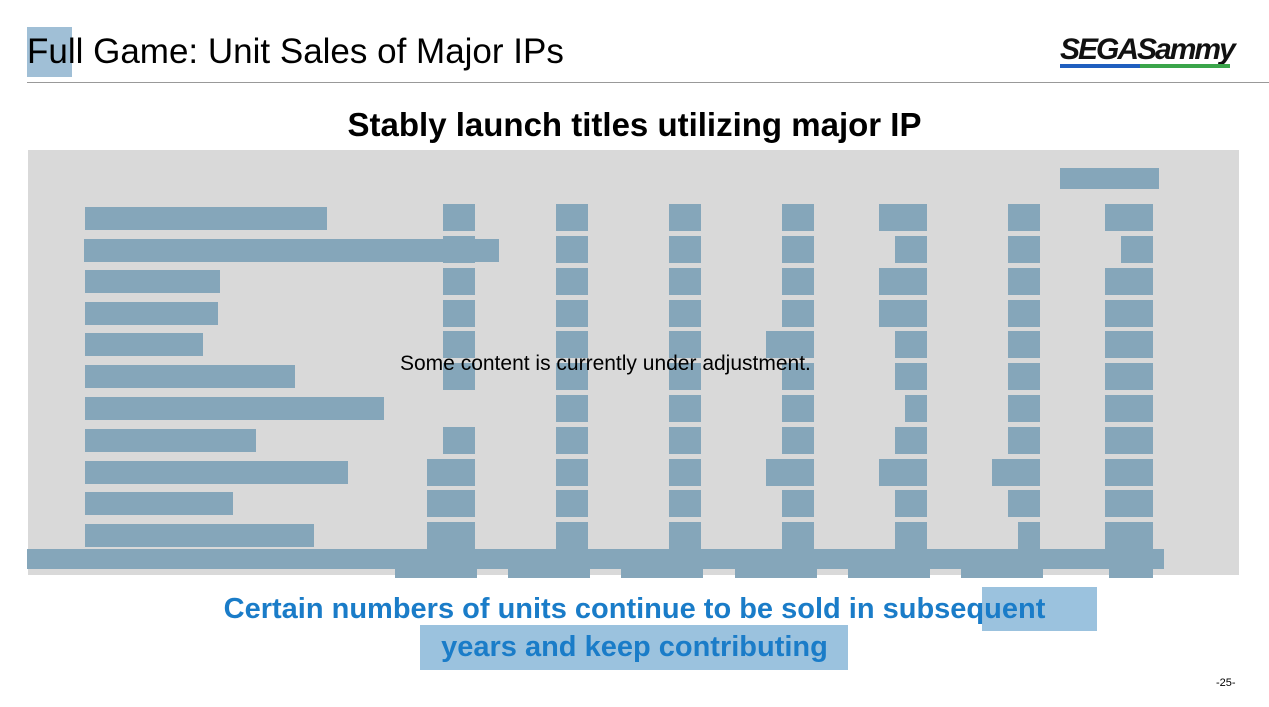 This screenshot has height=707, width=1269. I want to click on sega-sammy-logo: SEGASammy, so click(1150, 53).